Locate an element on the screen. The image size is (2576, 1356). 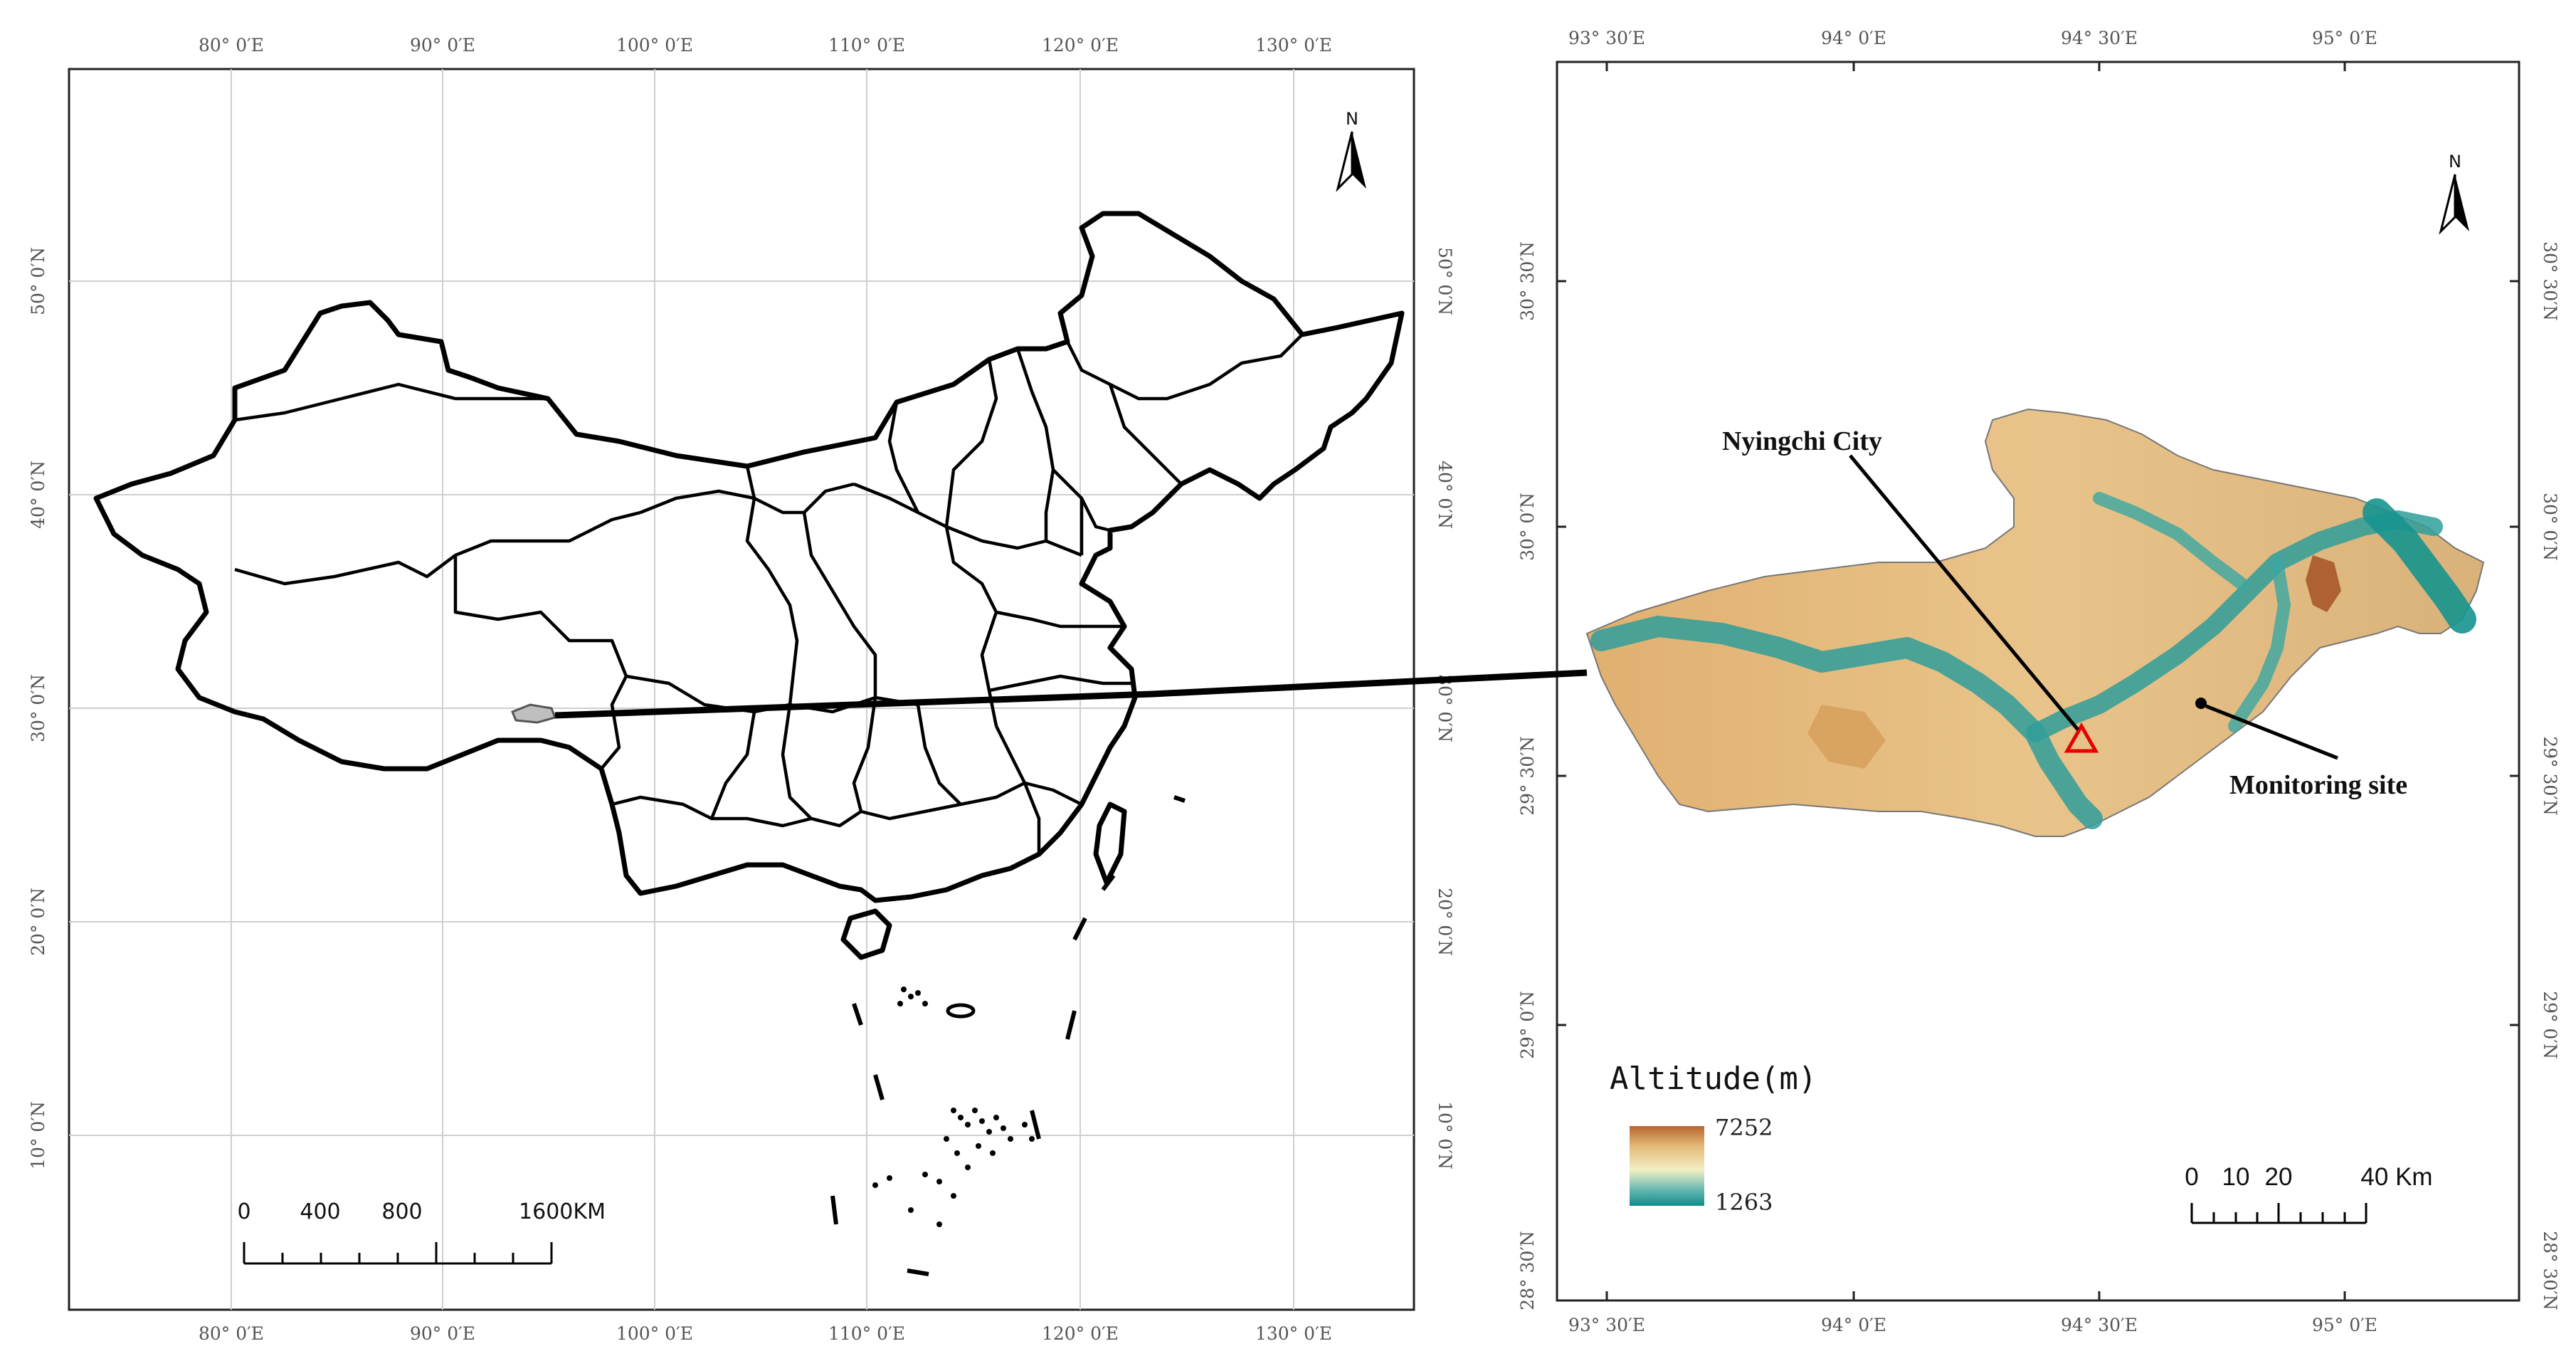
legend-title: Altitude(m) is located at coordinates (1713, 1079).